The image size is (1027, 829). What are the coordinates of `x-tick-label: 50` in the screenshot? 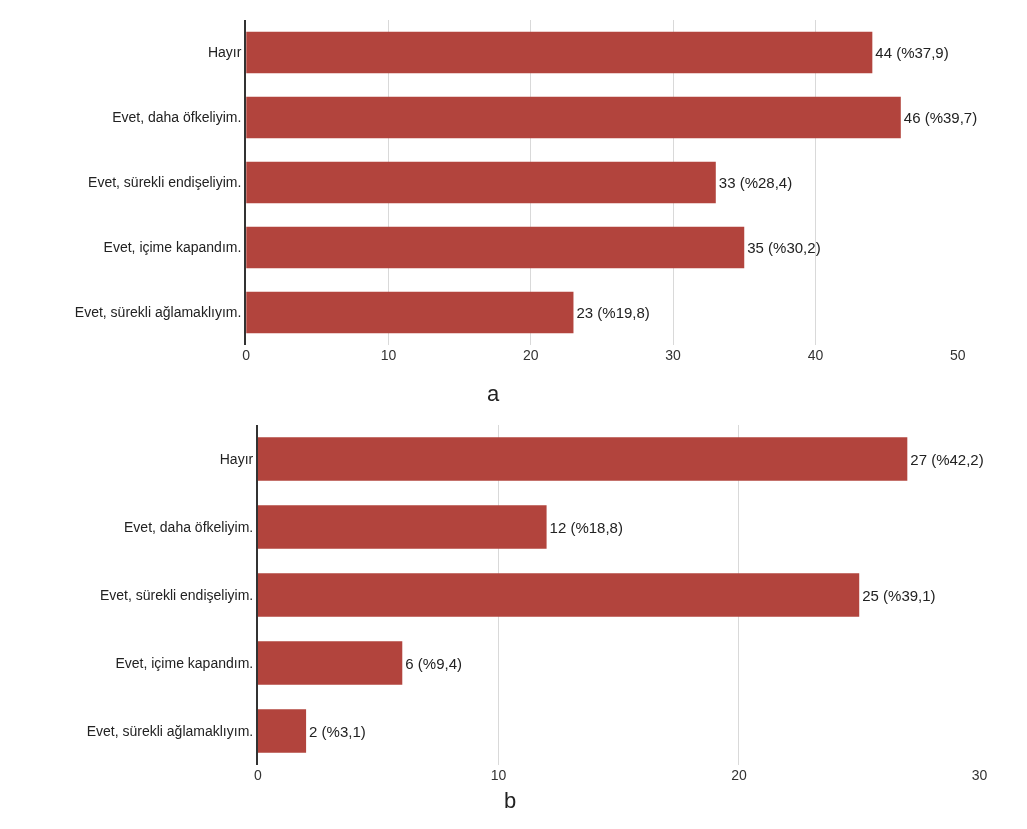 It's located at (957, 355).